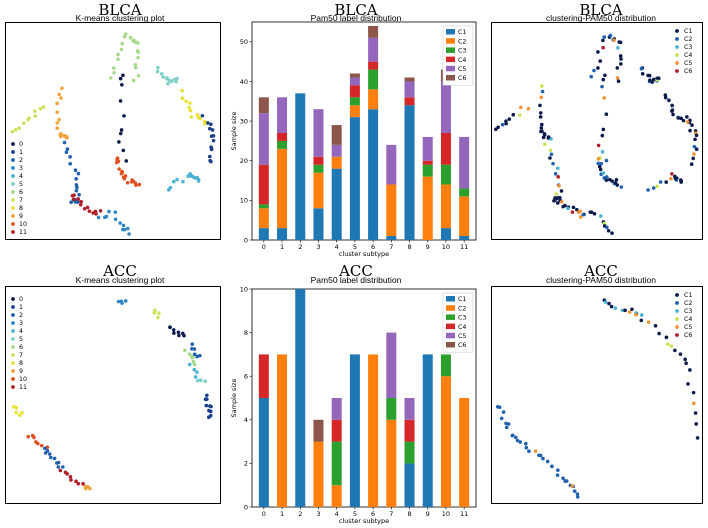 The width and height of the screenshot is (708, 528). Describe the element at coordinates (234, 130) in the screenshot. I see `blca-ylabel: Sample size` at that location.